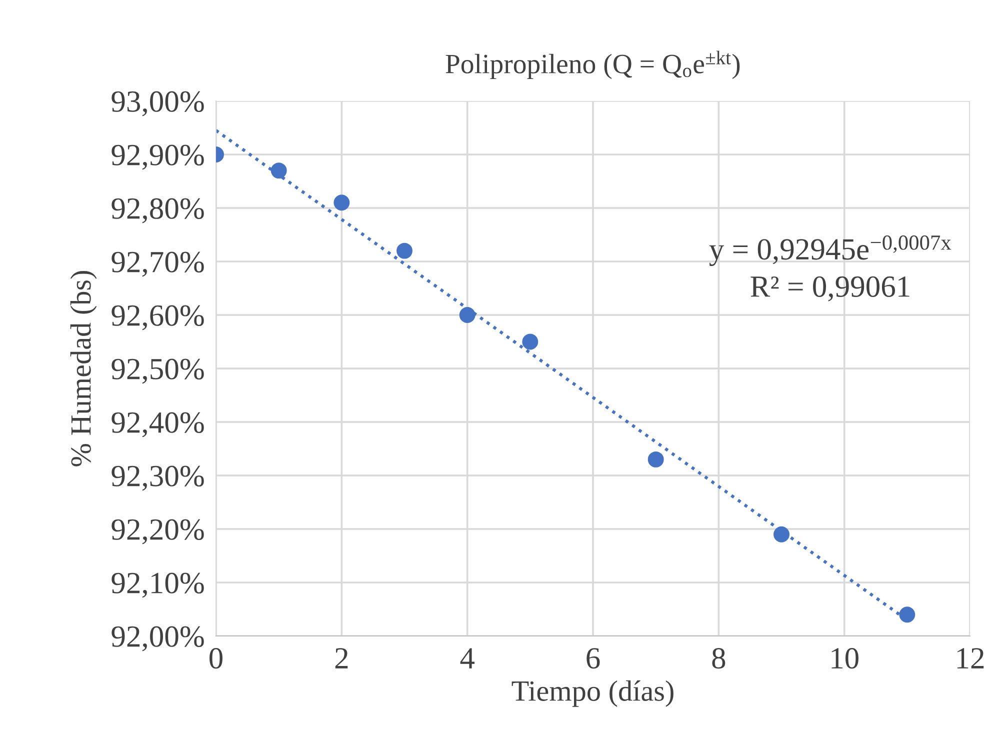  Describe the element at coordinates (158, 639) in the screenshot. I see `y-tick-label: 92,00%` at that location.